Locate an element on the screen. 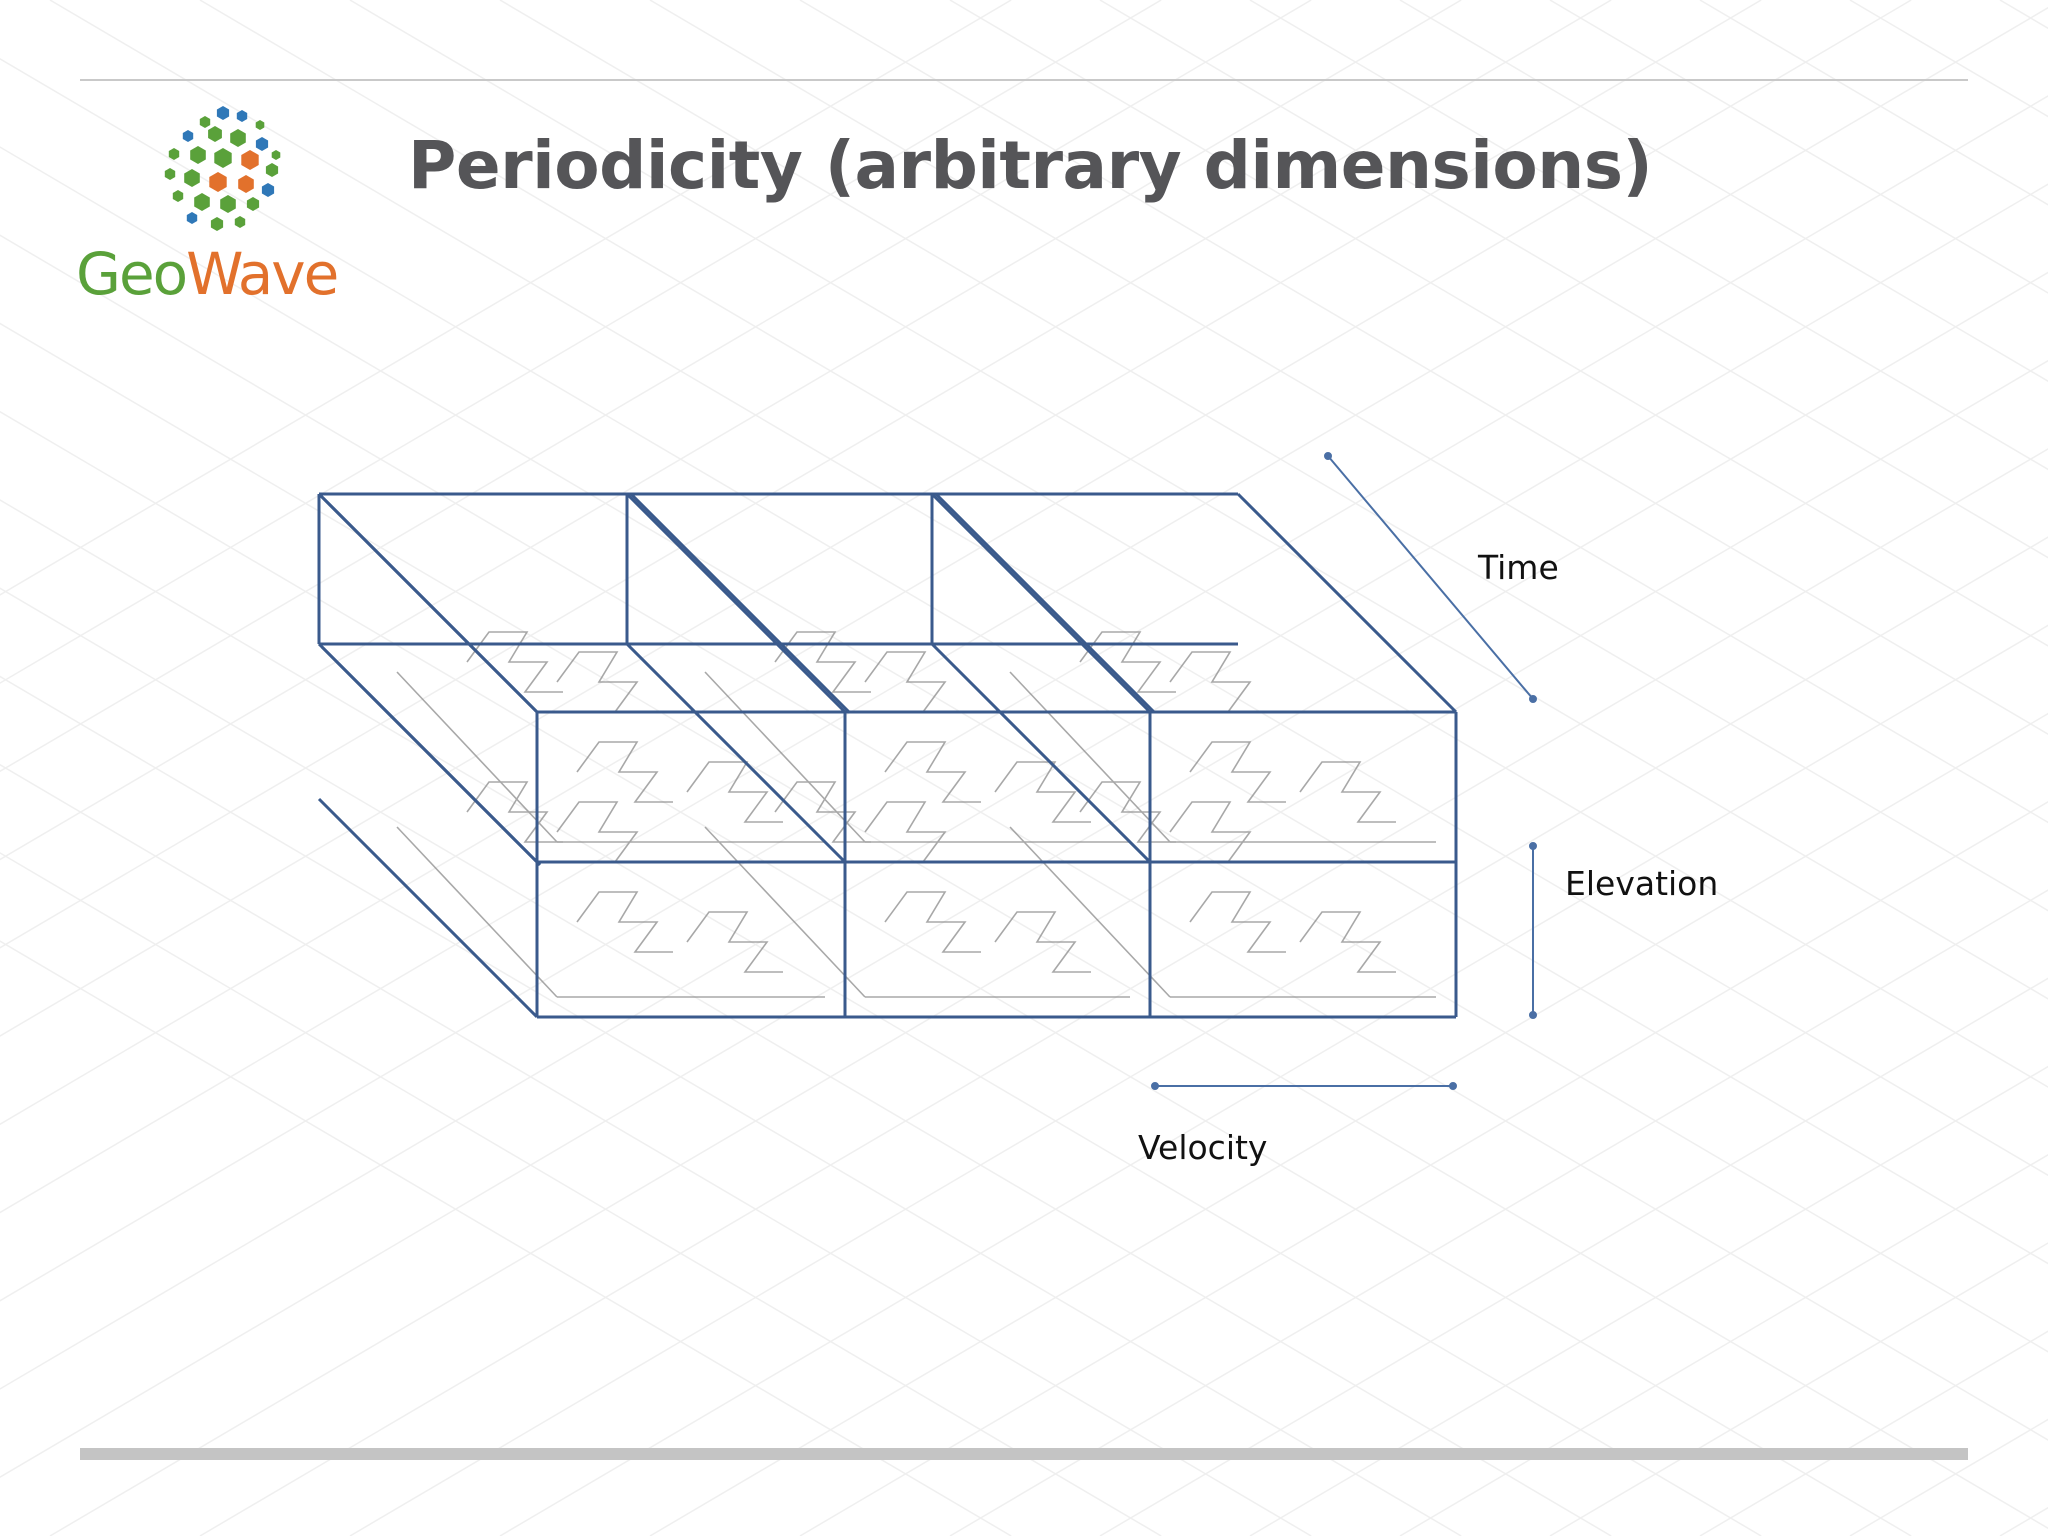  left-depth-edge is located at coordinates (428, 908).